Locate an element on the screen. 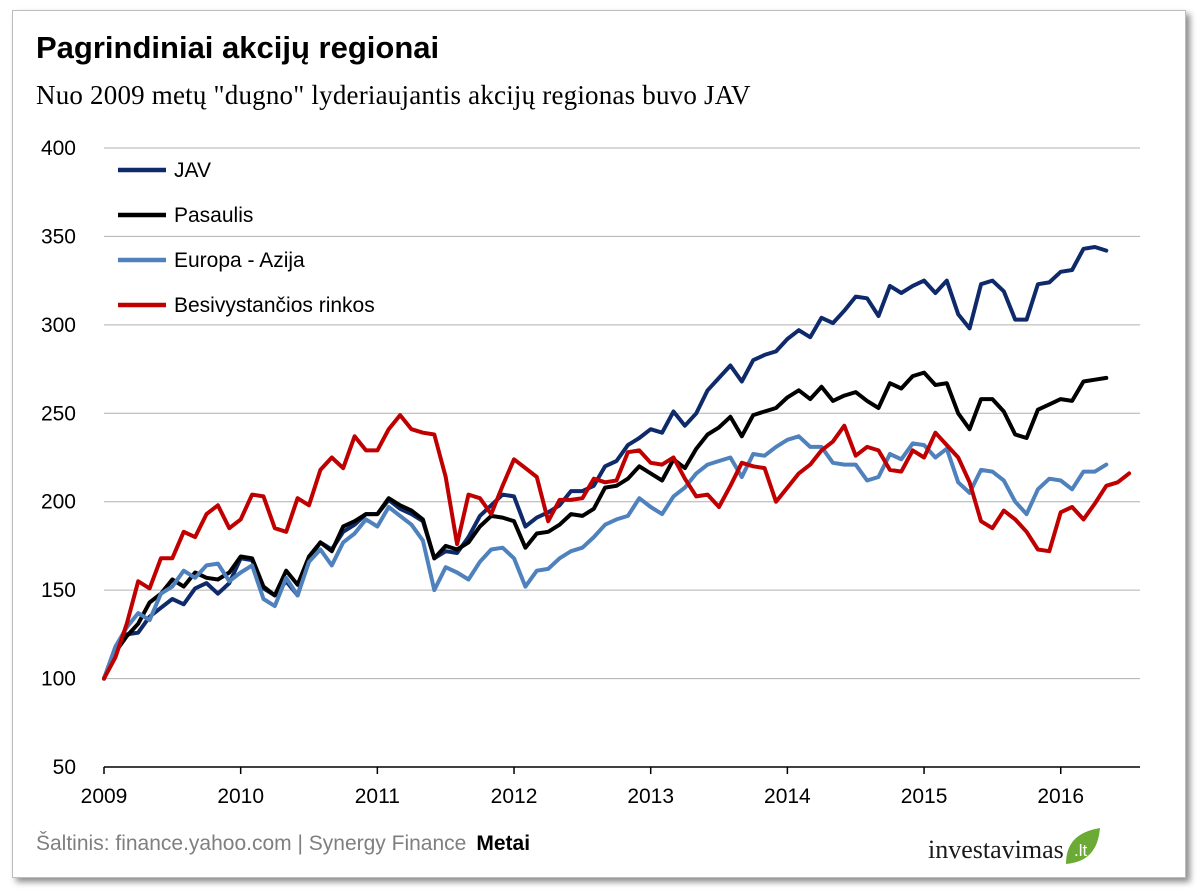 Image resolution: width=1200 pixels, height=890 pixels. x-tick-label: 2016 is located at coordinates (1060, 796).